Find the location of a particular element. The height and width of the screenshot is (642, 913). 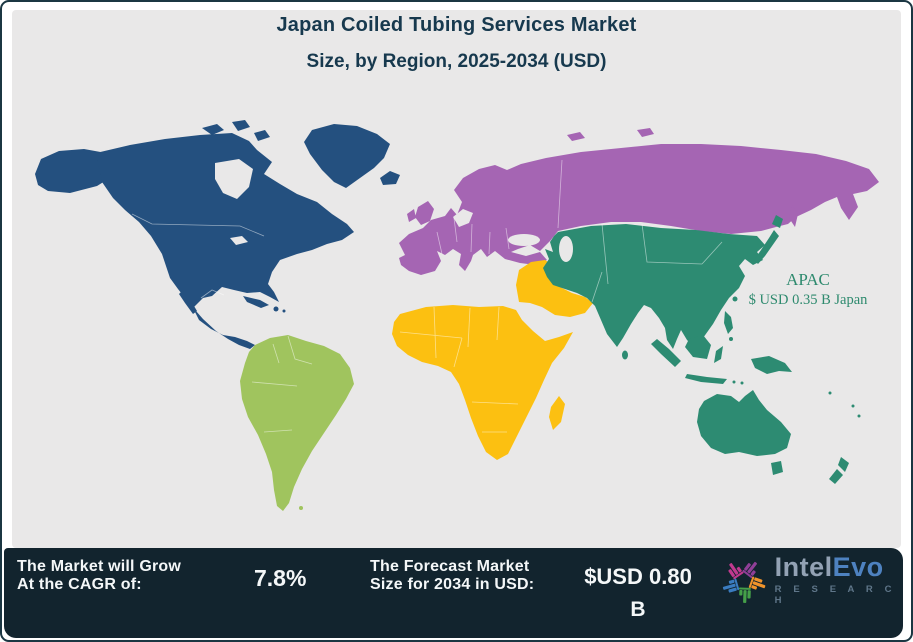

region-middle-east-africa is located at coordinates (492, 360).